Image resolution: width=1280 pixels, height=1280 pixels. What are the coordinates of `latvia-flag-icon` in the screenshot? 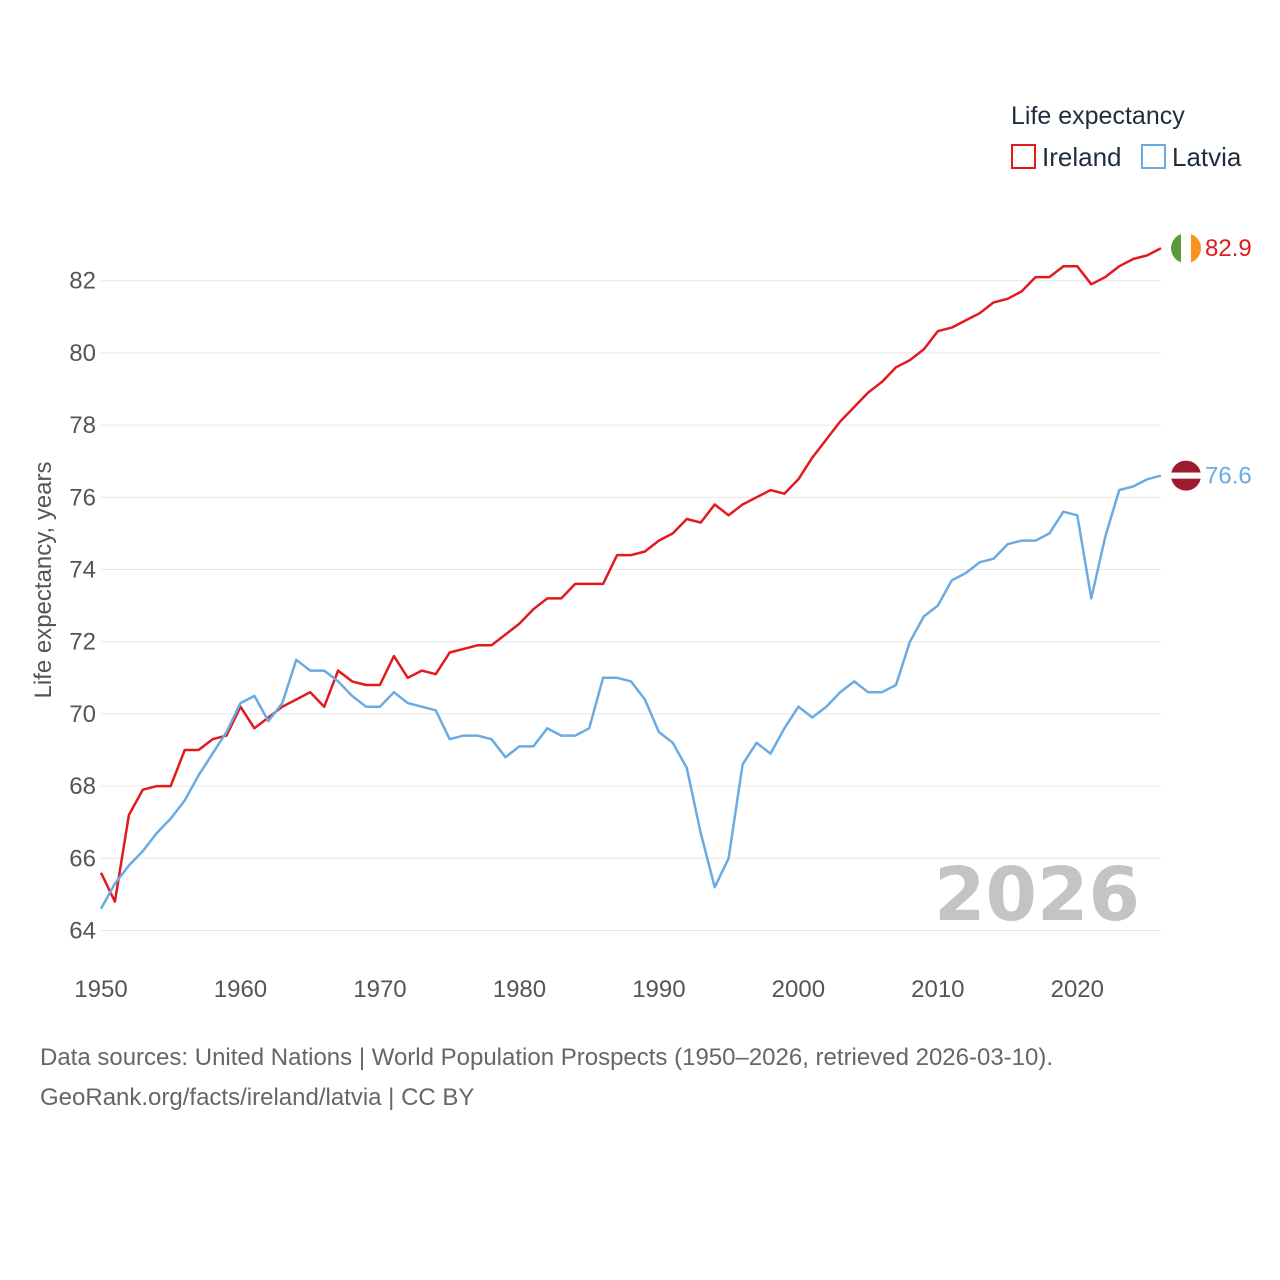 It's located at (1186, 475).